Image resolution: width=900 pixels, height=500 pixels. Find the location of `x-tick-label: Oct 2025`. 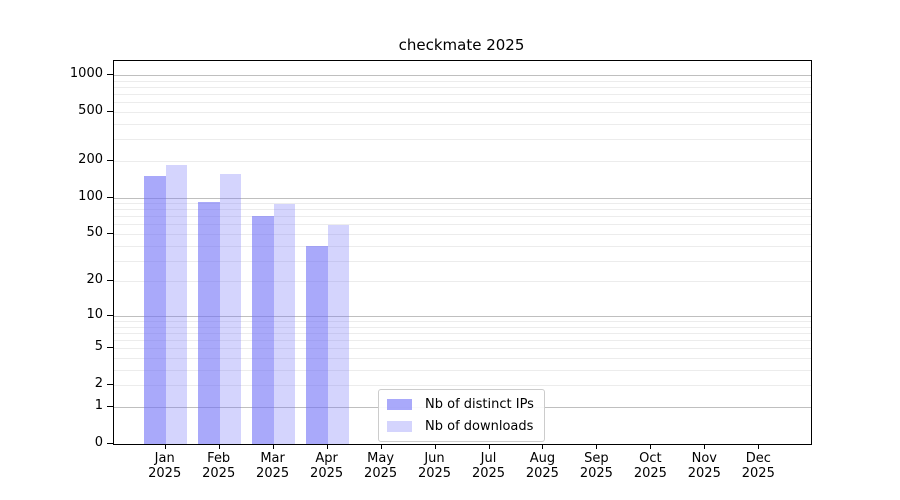

x-tick-label: Oct 2025 is located at coordinates (650, 466).